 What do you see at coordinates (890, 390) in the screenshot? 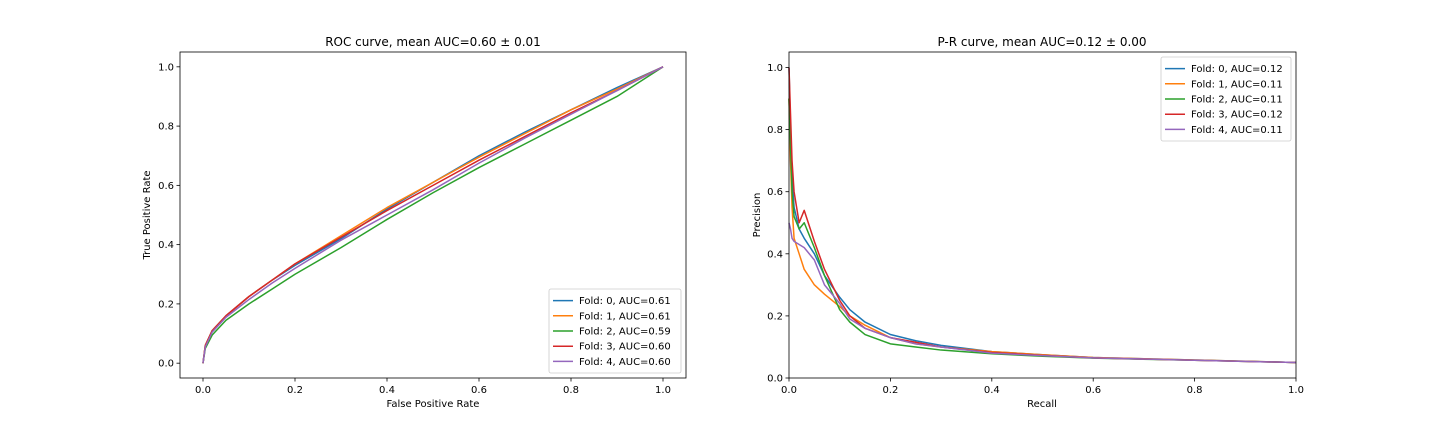
I see `pr-x-tick-label-1: 0.2` at bounding box center [890, 390].